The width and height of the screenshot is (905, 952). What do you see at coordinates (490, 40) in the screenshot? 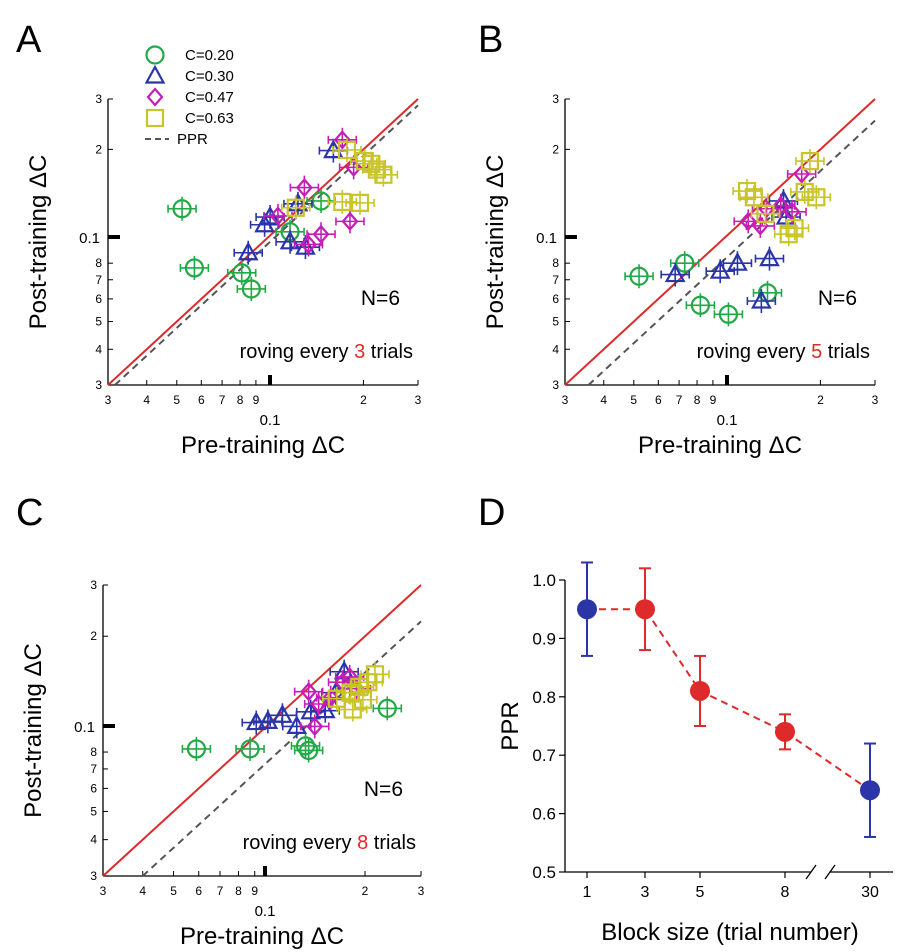
I see `panel-letter-b: B` at bounding box center [490, 40].